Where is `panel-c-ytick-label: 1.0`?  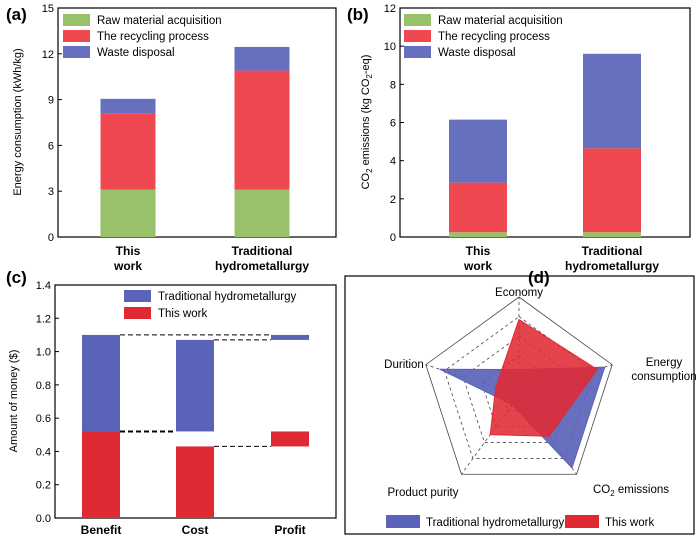
panel-c-ytick-label: 1.0 is located at coordinates (43, 353).